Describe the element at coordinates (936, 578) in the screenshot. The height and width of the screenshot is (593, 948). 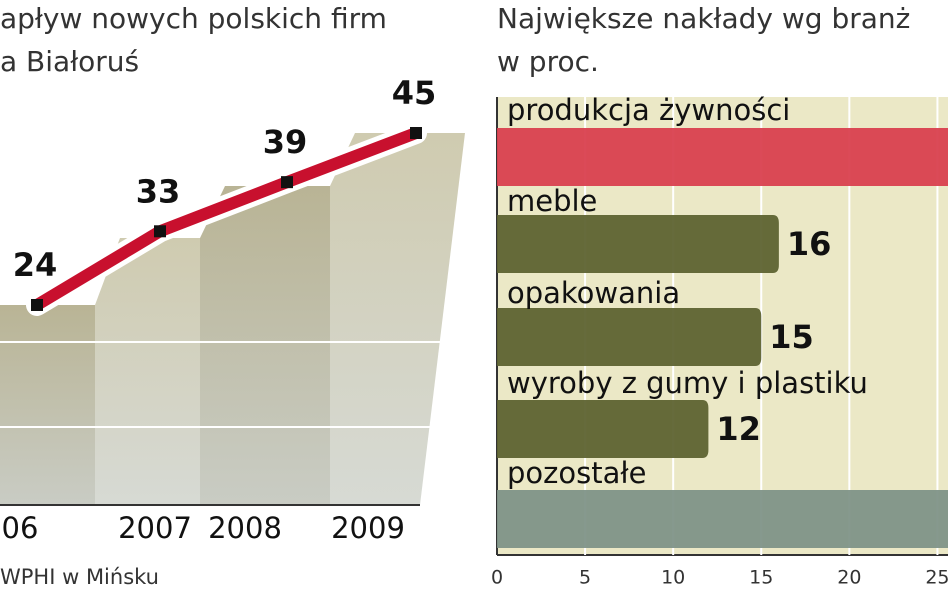
I see `x-tick-label: 25` at that location.